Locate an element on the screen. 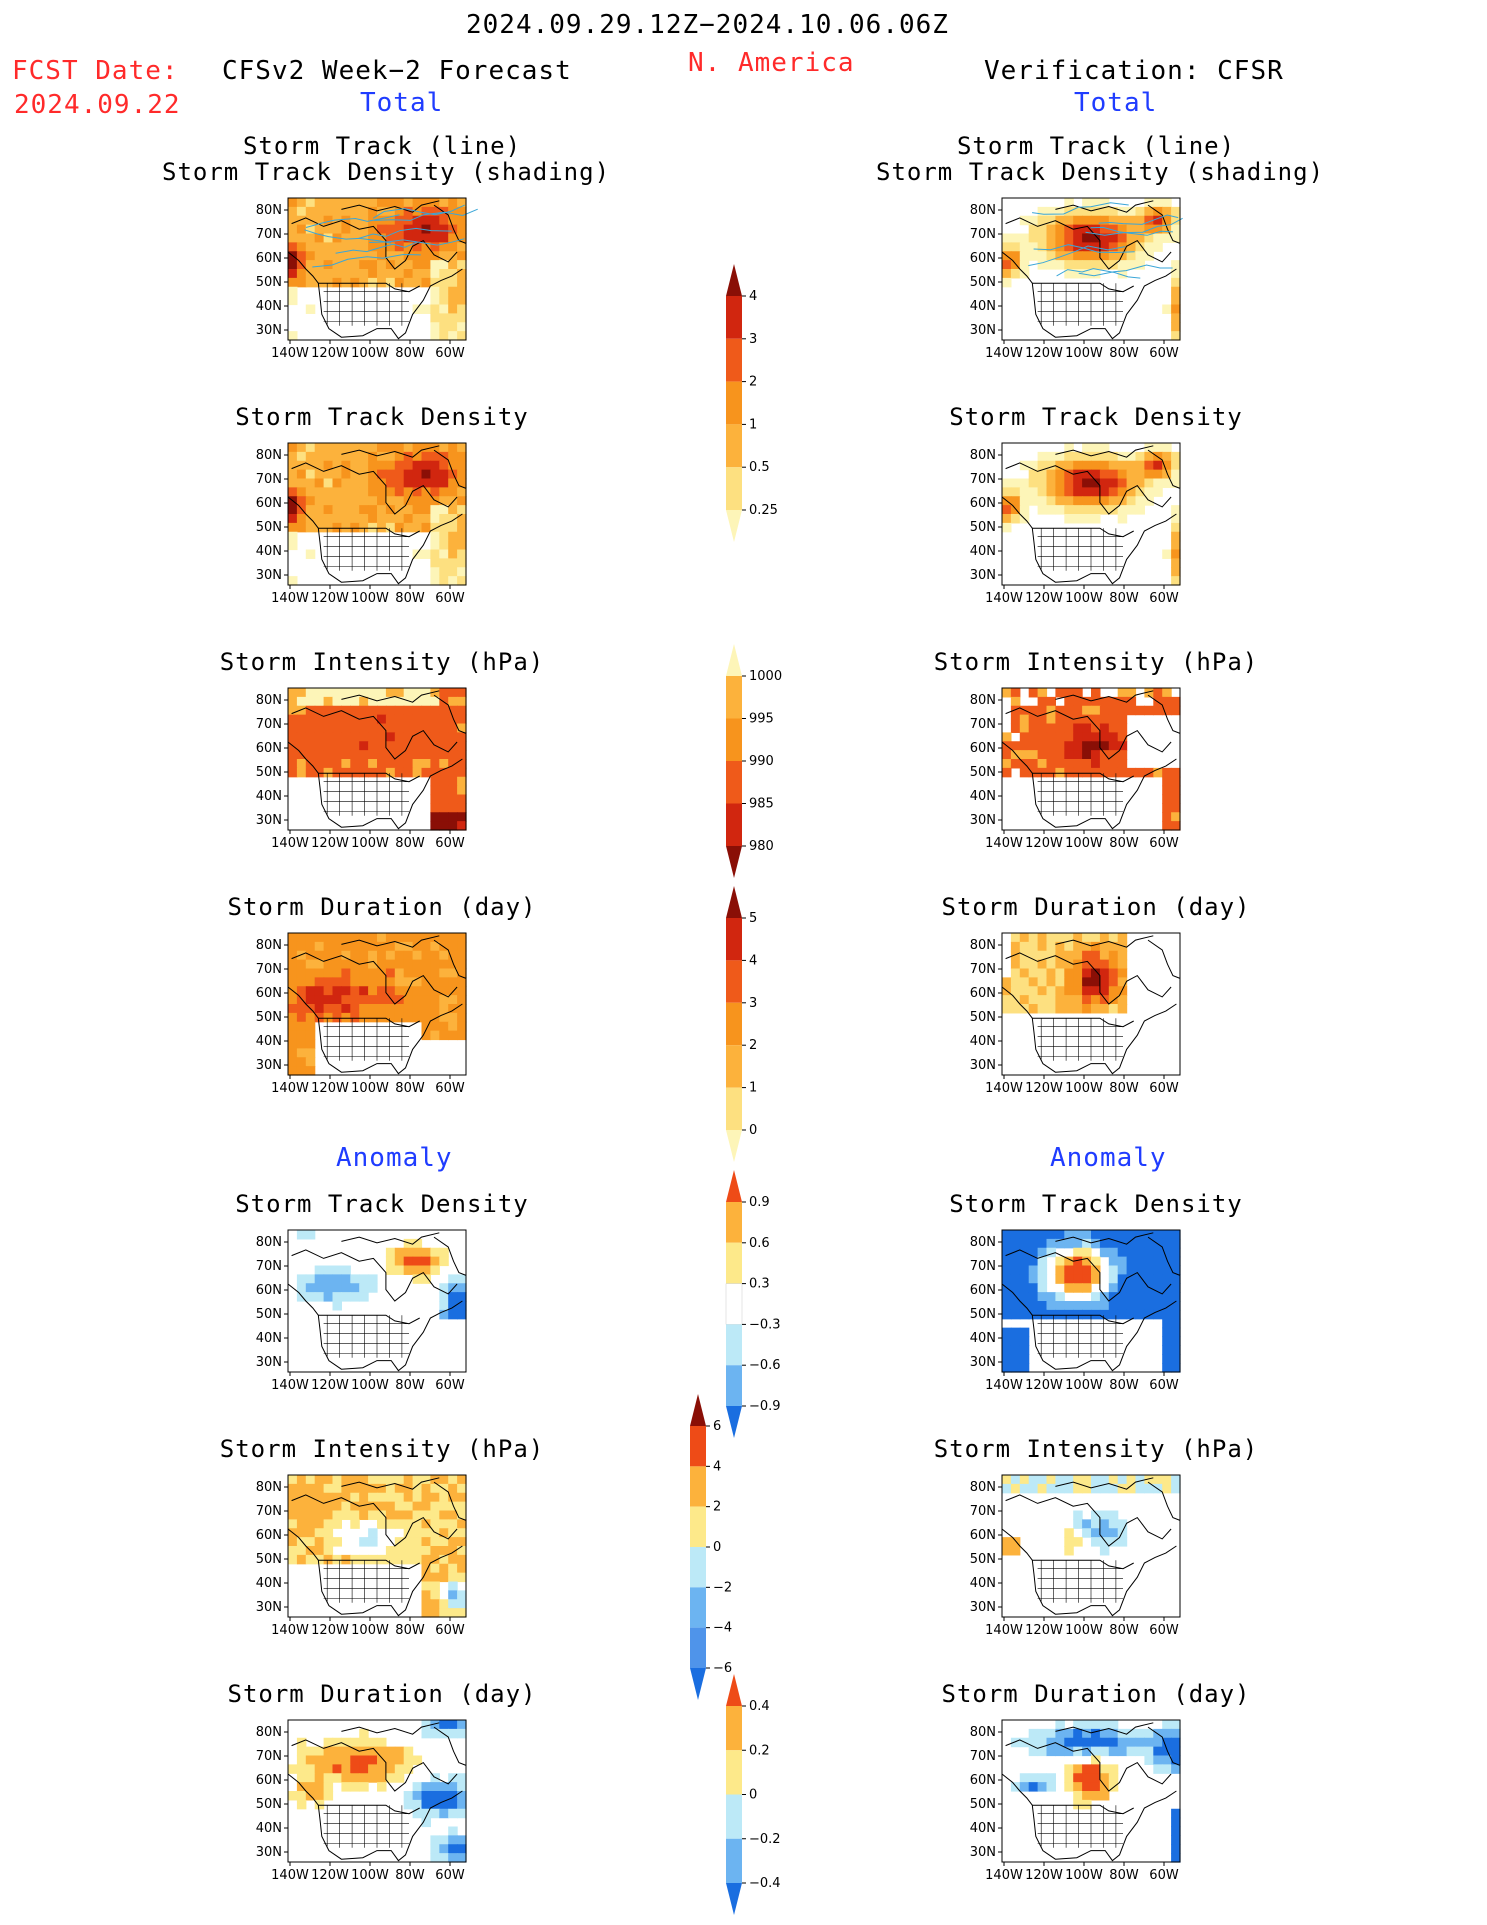 This screenshot has width=1487, height=1925. map-verification-duration-anomaly: 80N 70N 60N 50N 40N 30N 140W 120W 100W 80W 60W is located at coordinates (1088, 1810).